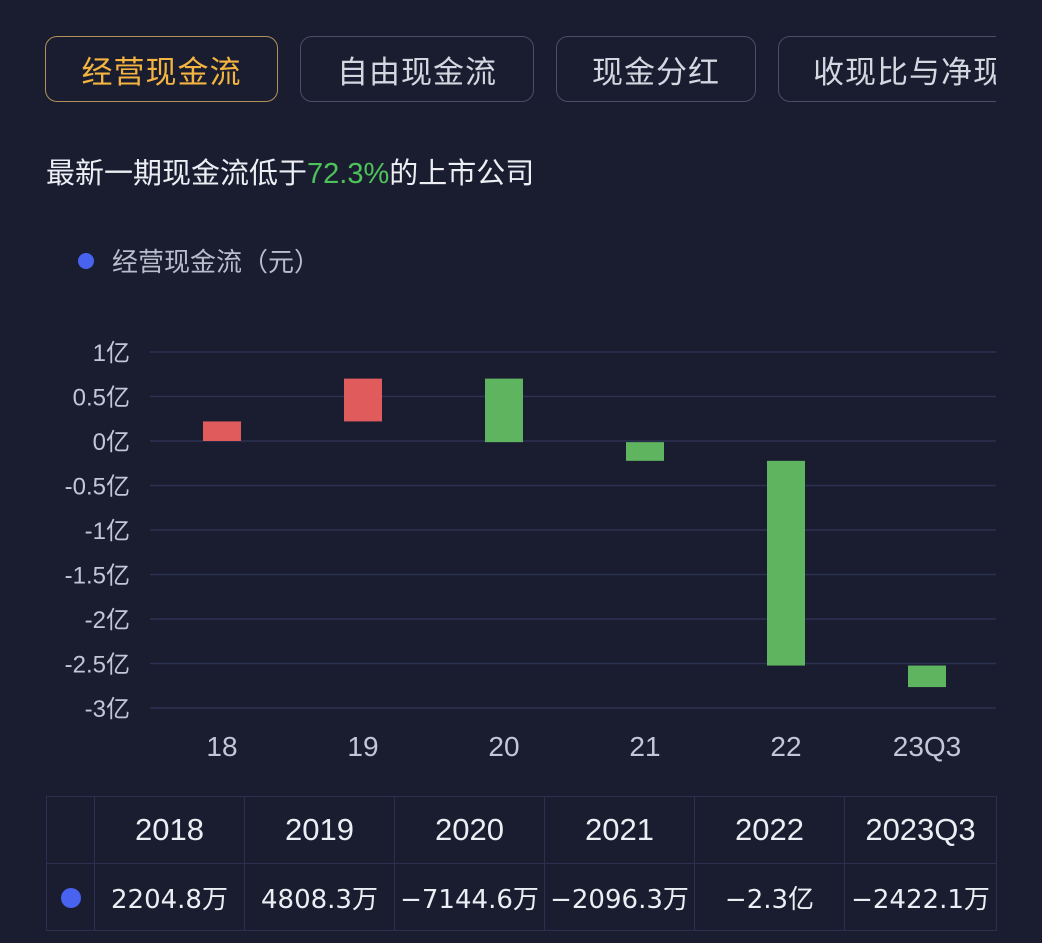  What do you see at coordinates (97, 665) in the screenshot?
I see `y-tick-label: -2.5亿` at bounding box center [97, 665].